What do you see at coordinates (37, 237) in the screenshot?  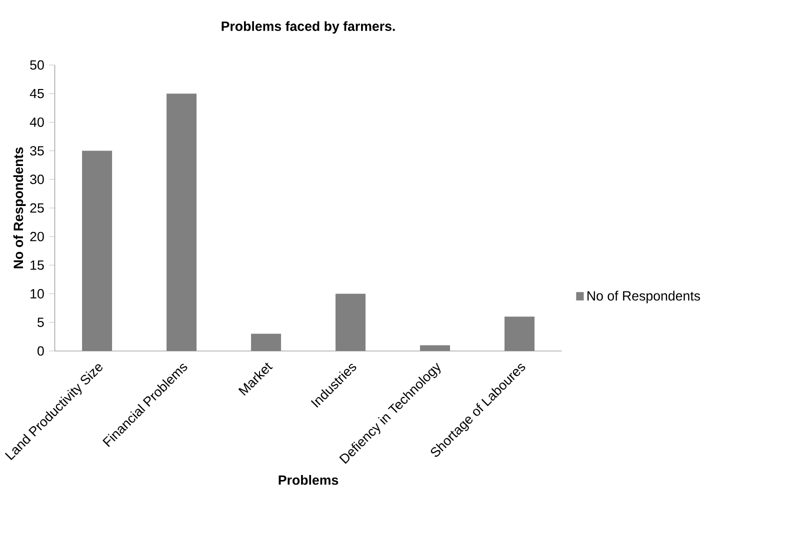 I see `y-tick-label: 20` at bounding box center [37, 237].